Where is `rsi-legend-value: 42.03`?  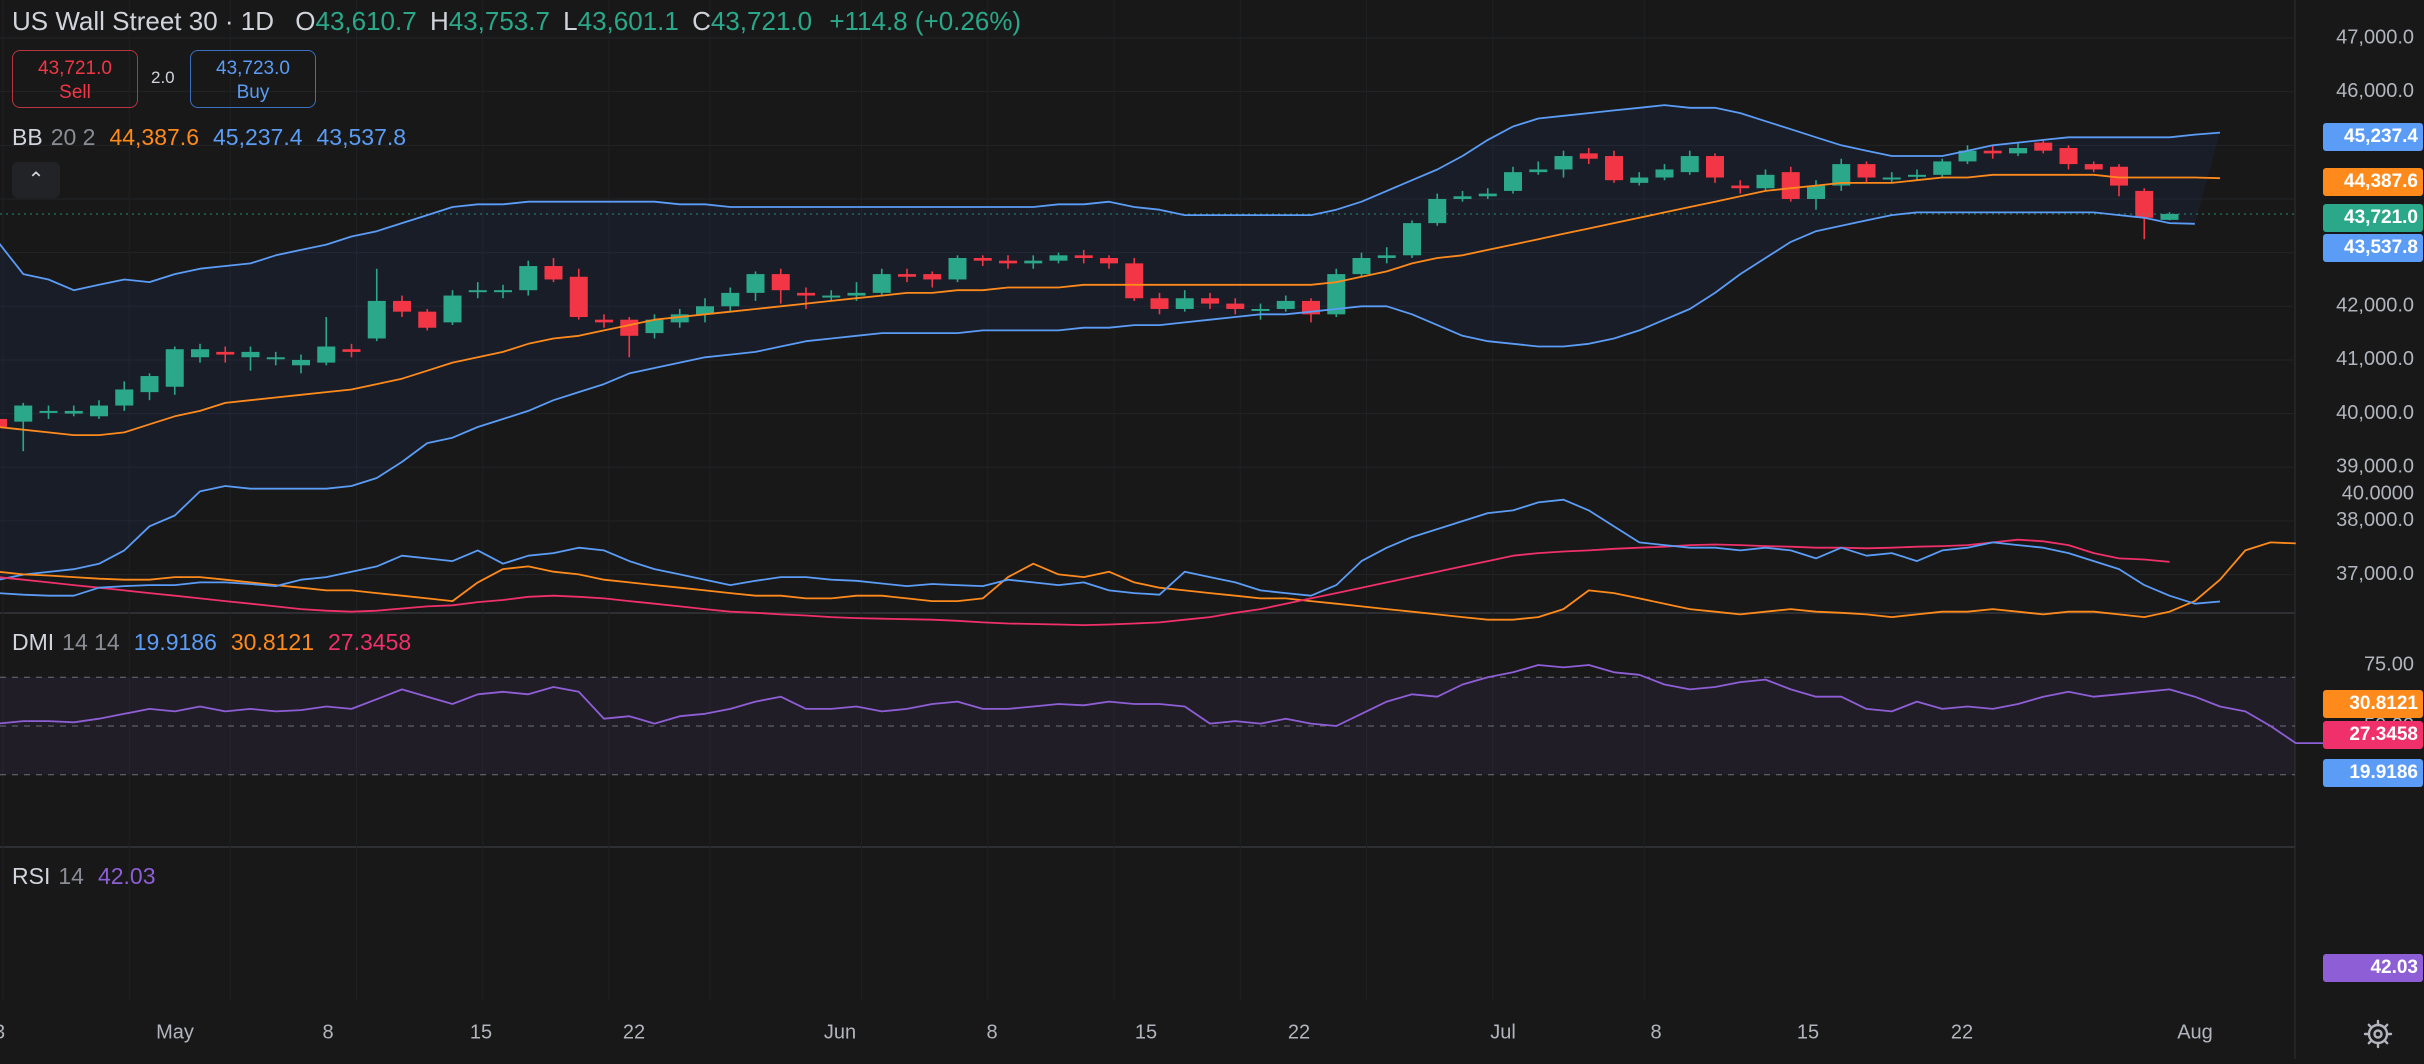
rsi-legend-value: 42.03 is located at coordinates (126, 876).